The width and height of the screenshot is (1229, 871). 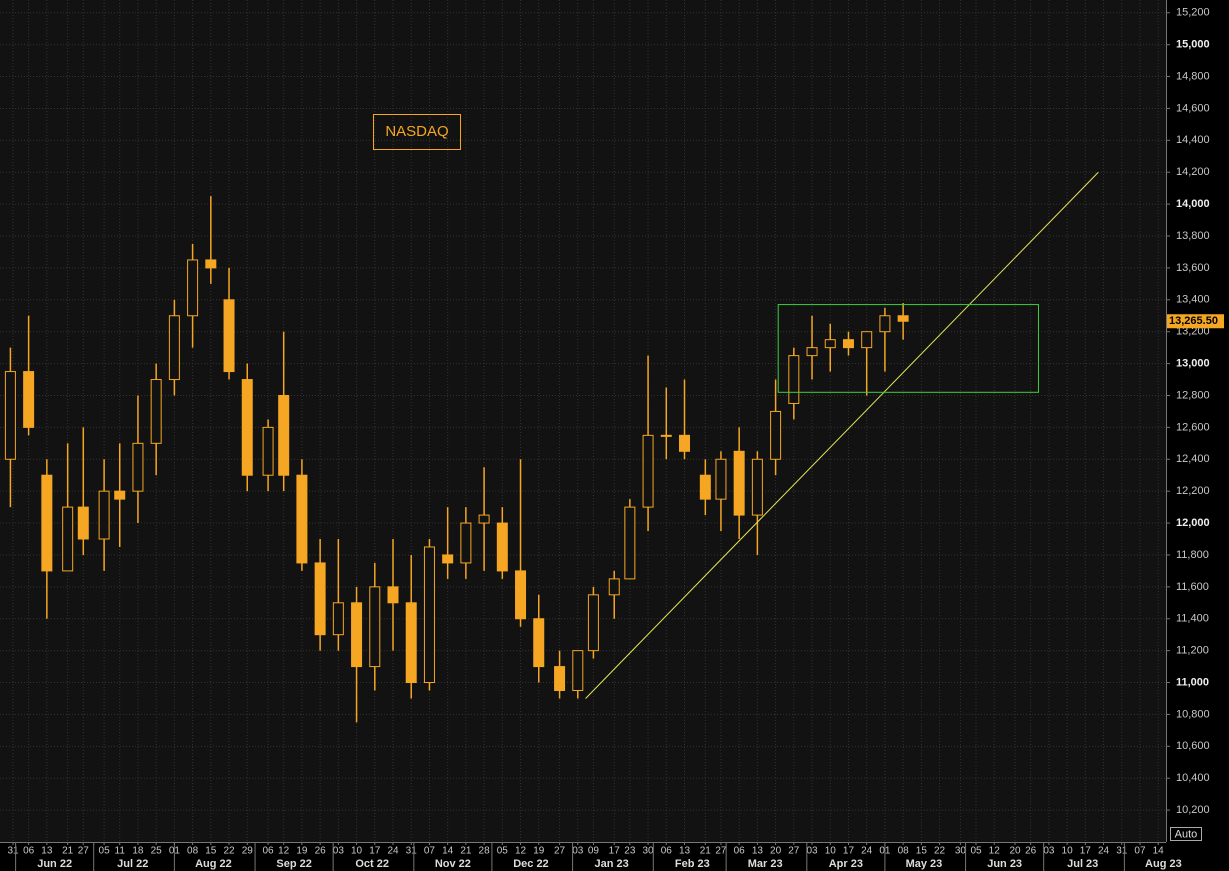 I want to click on month-label: Apr 23, so click(x=846, y=864).